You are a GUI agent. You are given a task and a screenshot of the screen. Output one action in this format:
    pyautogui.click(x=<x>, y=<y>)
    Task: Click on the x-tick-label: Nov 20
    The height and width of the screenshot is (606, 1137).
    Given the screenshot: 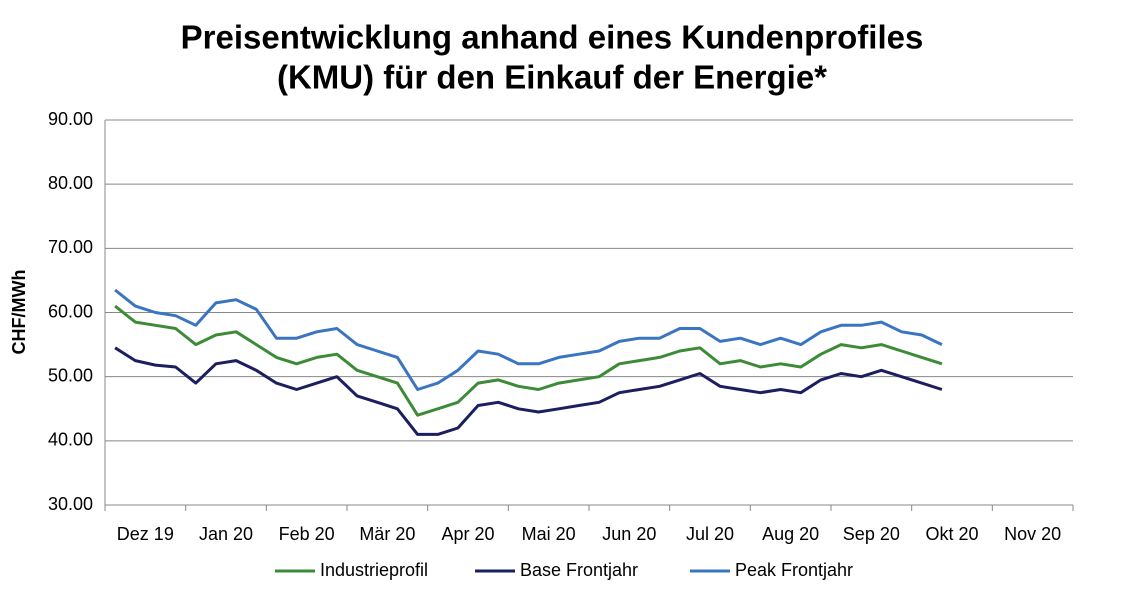 What is the action you would take?
    pyautogui.click(x=1032, y=534)
    